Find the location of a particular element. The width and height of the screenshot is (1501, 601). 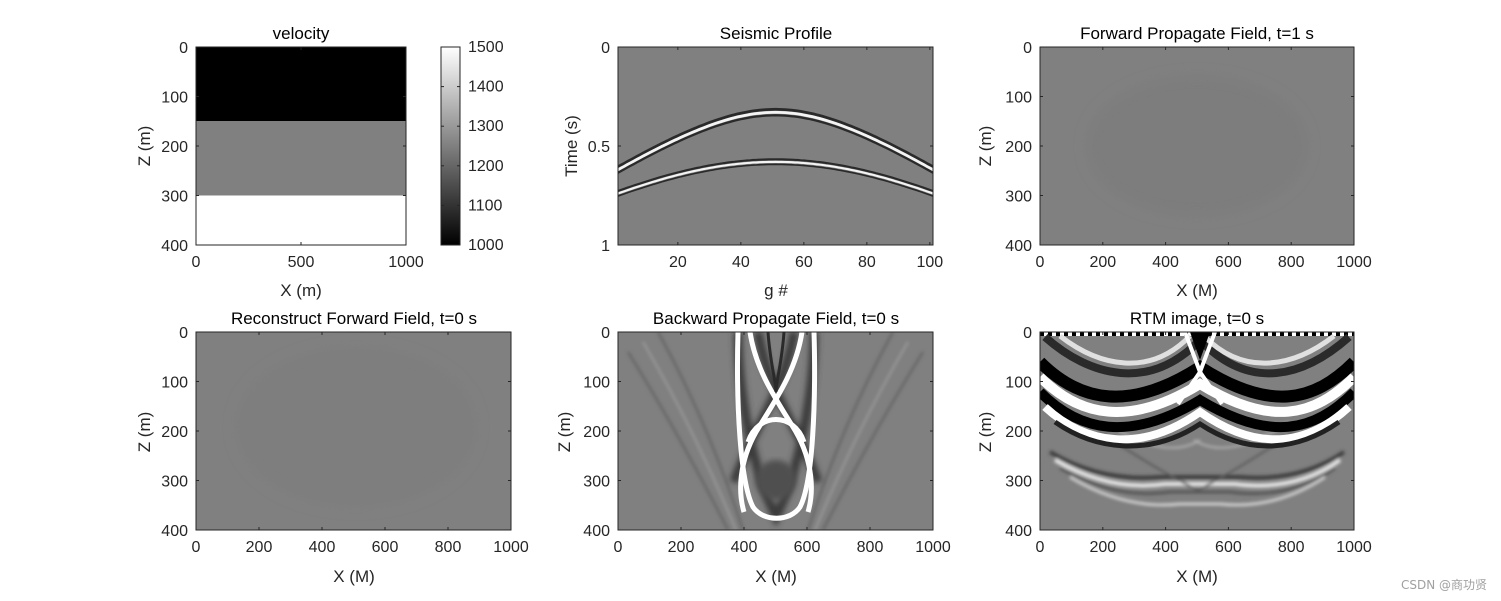

xtick-label: 100 is located at coordinates (929, 262).